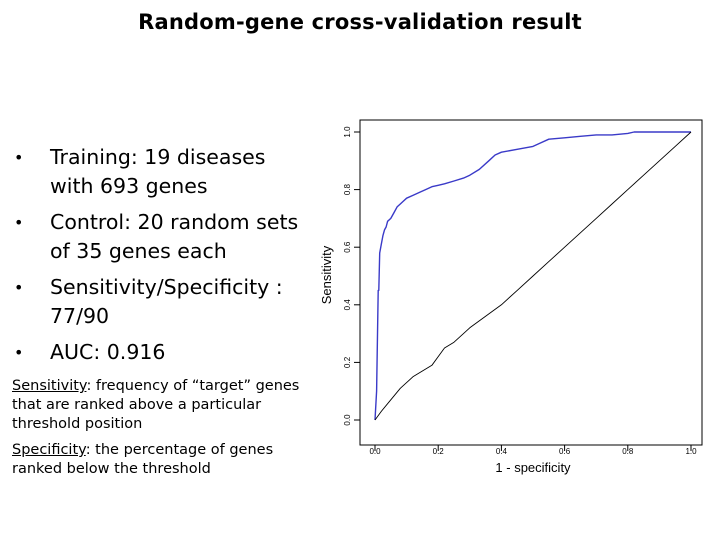 Image resolution: width=720 pixels, height=540 pixels. I want to click on x-tick-label: 0.6, so click(565, 451).